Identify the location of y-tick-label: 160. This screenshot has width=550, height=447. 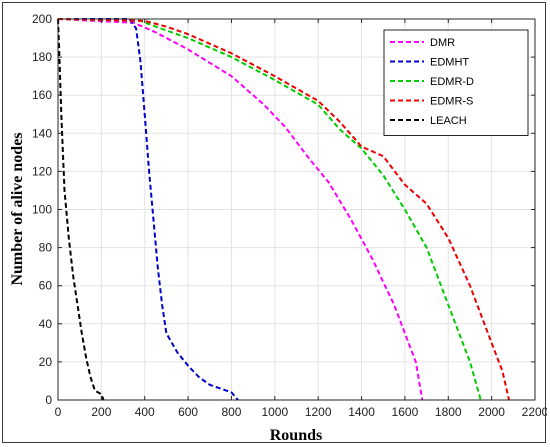
(42, 95).